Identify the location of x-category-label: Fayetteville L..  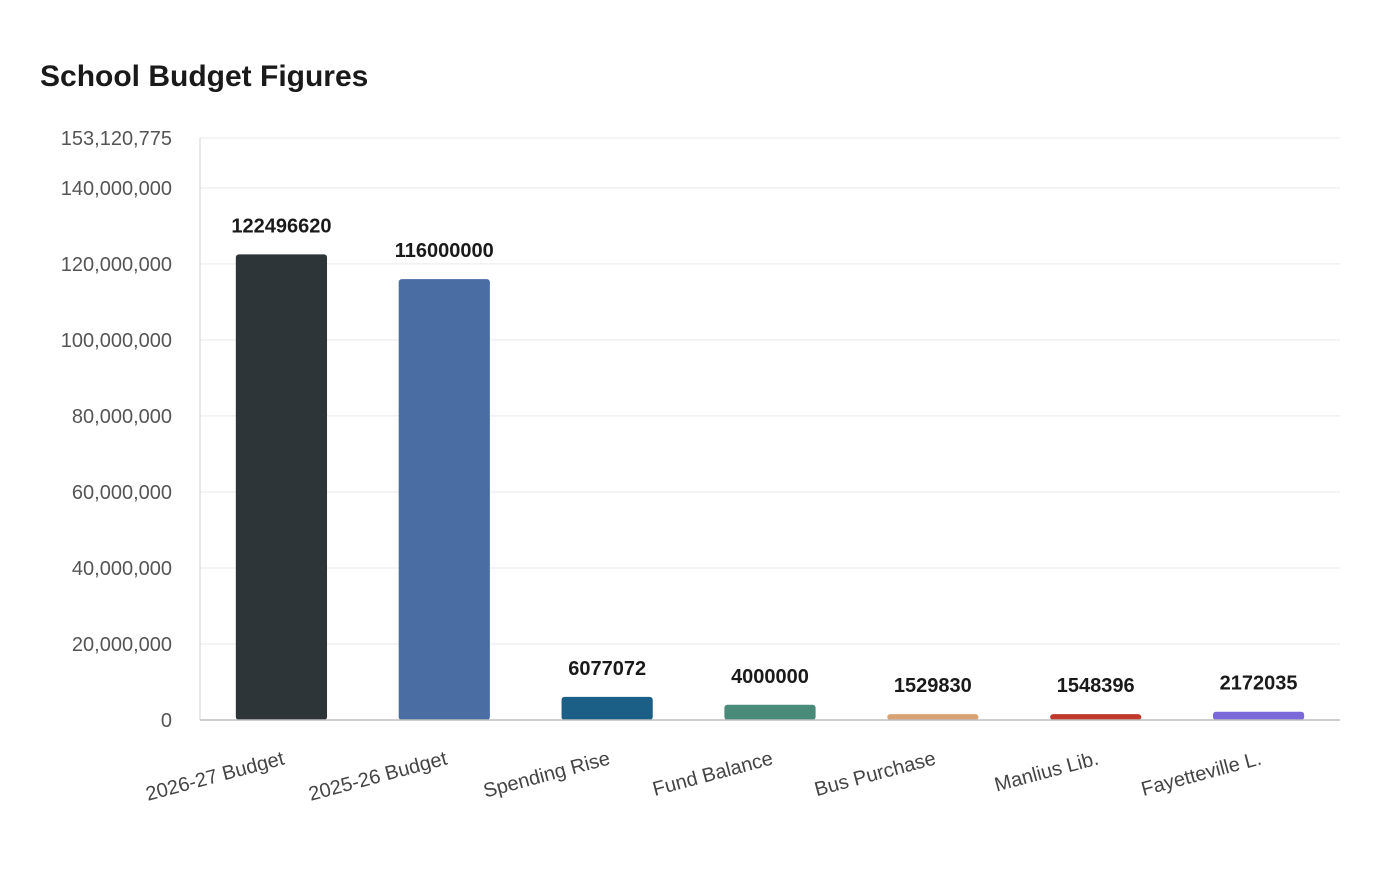
(1201, 774).